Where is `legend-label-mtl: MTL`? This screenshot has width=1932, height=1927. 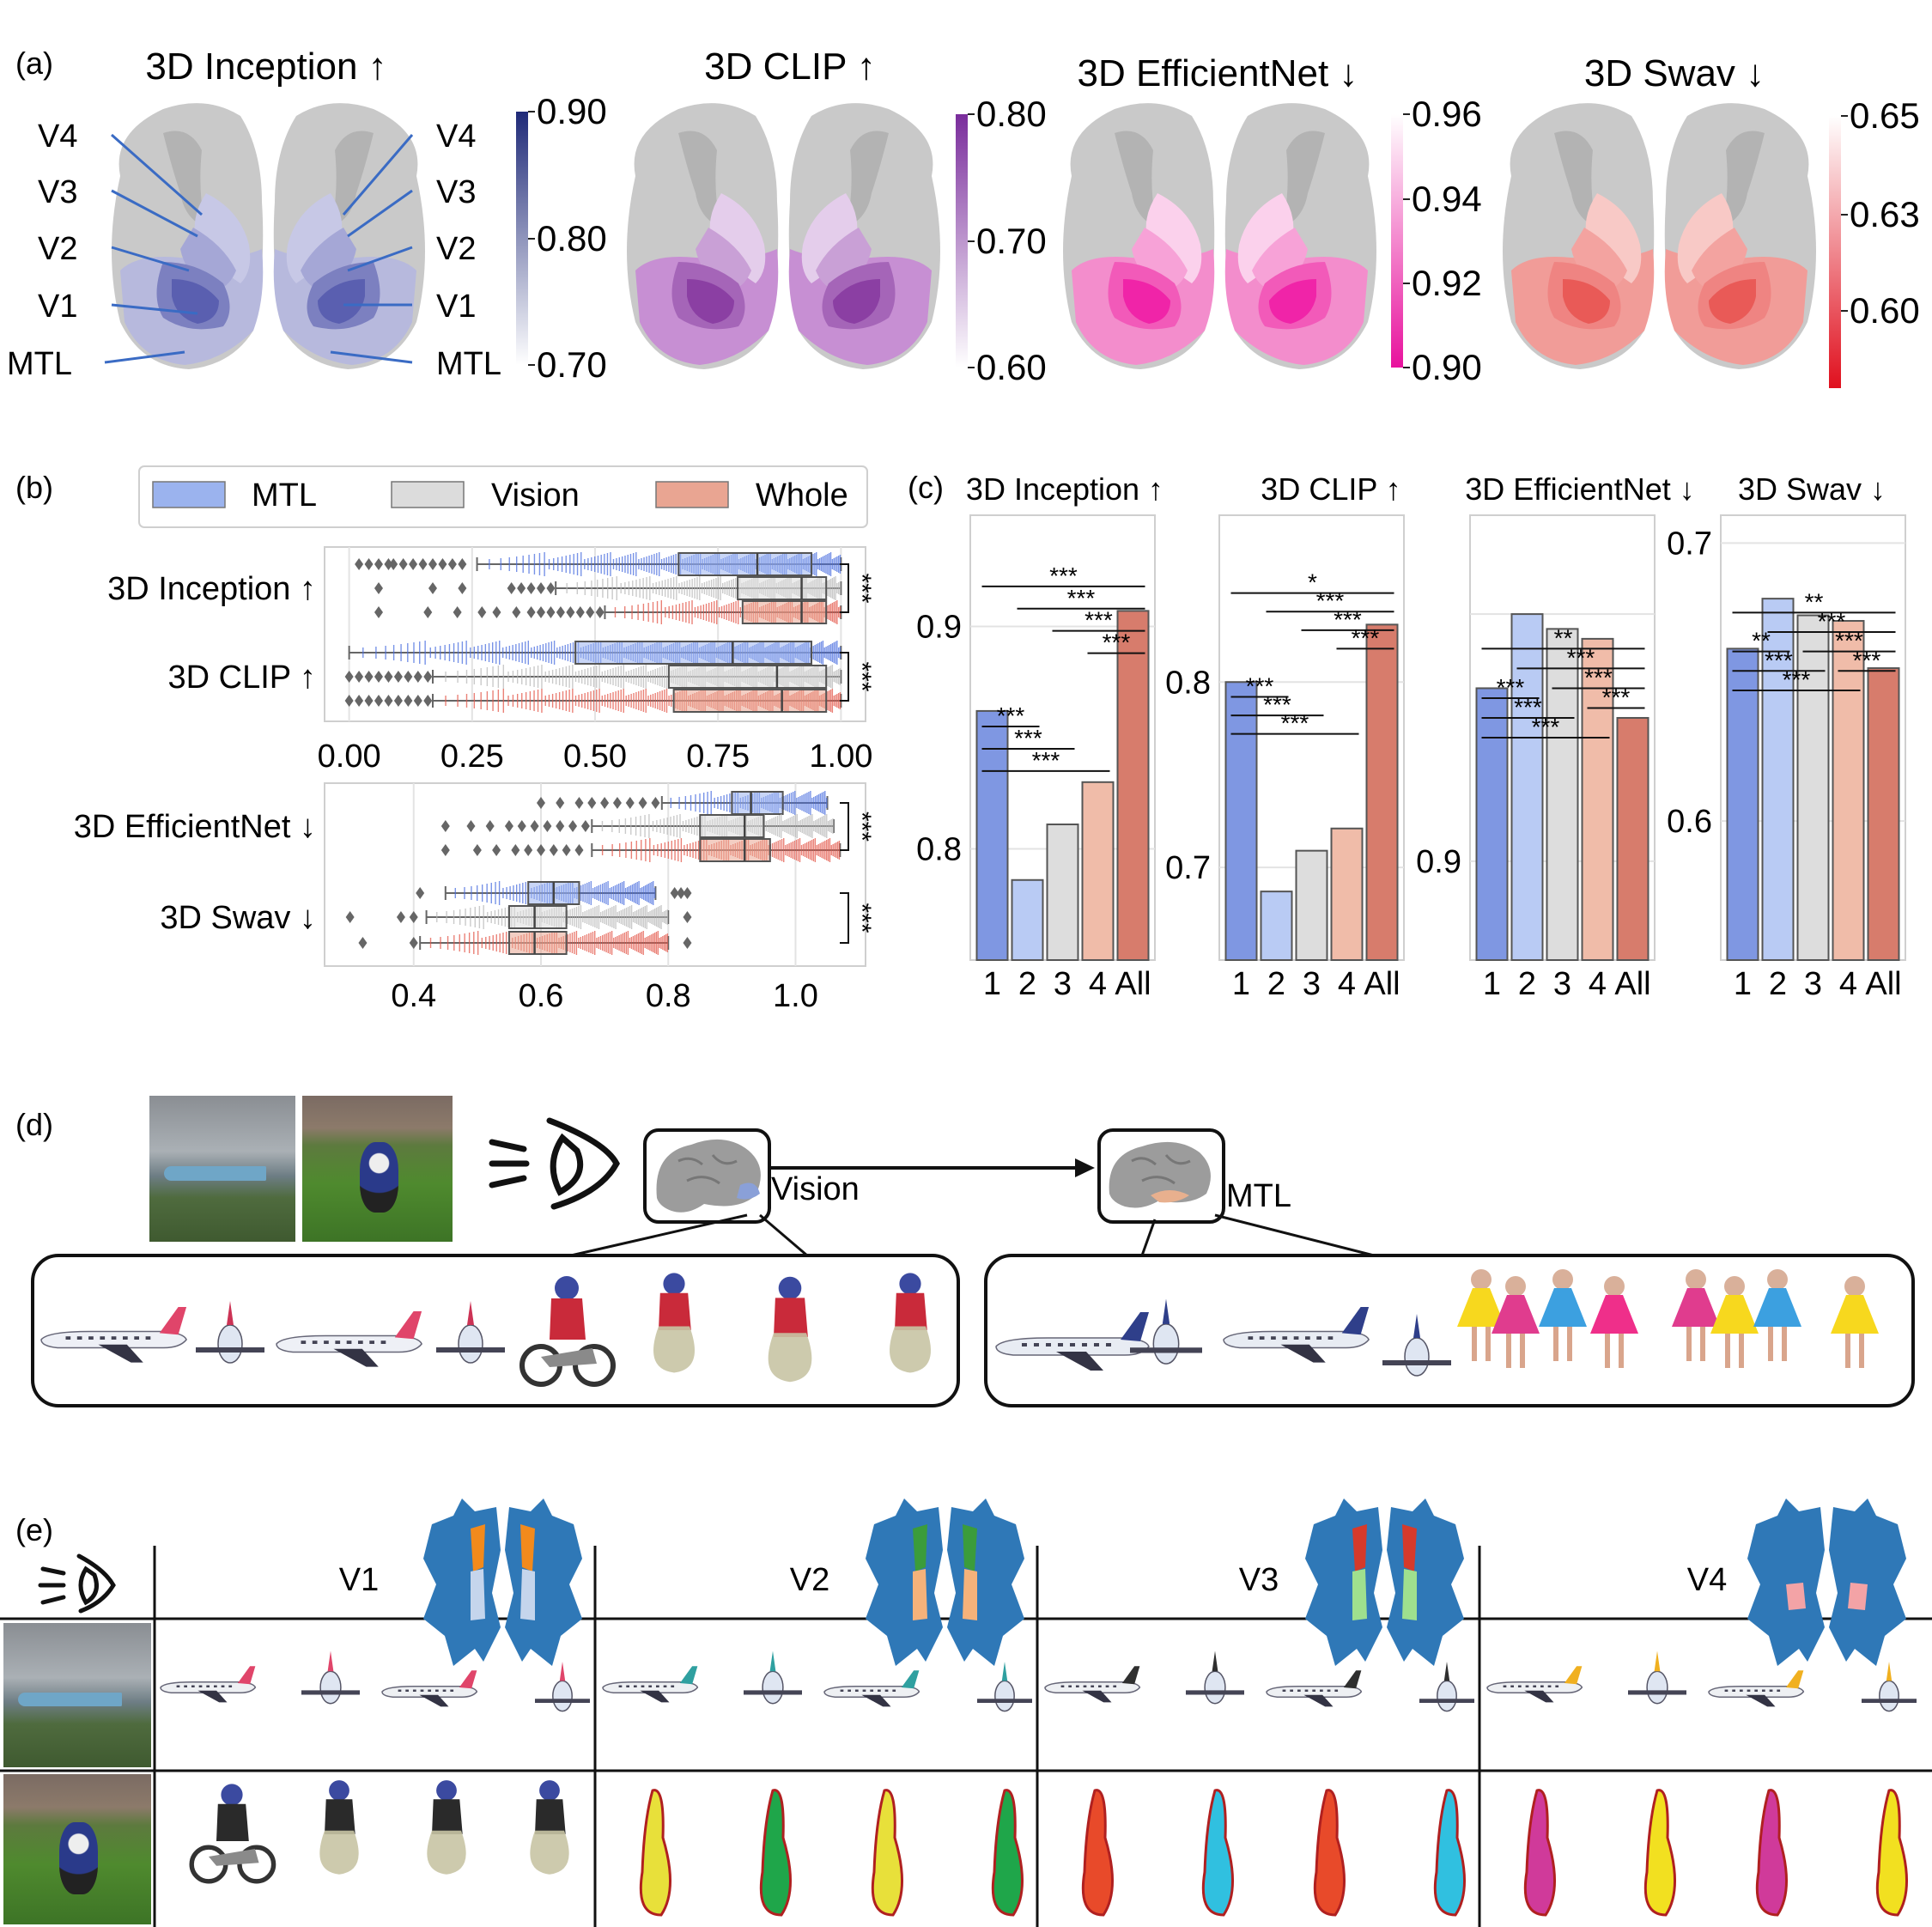 legend-label-mtl: MTL is located at coordinates (284, 495).